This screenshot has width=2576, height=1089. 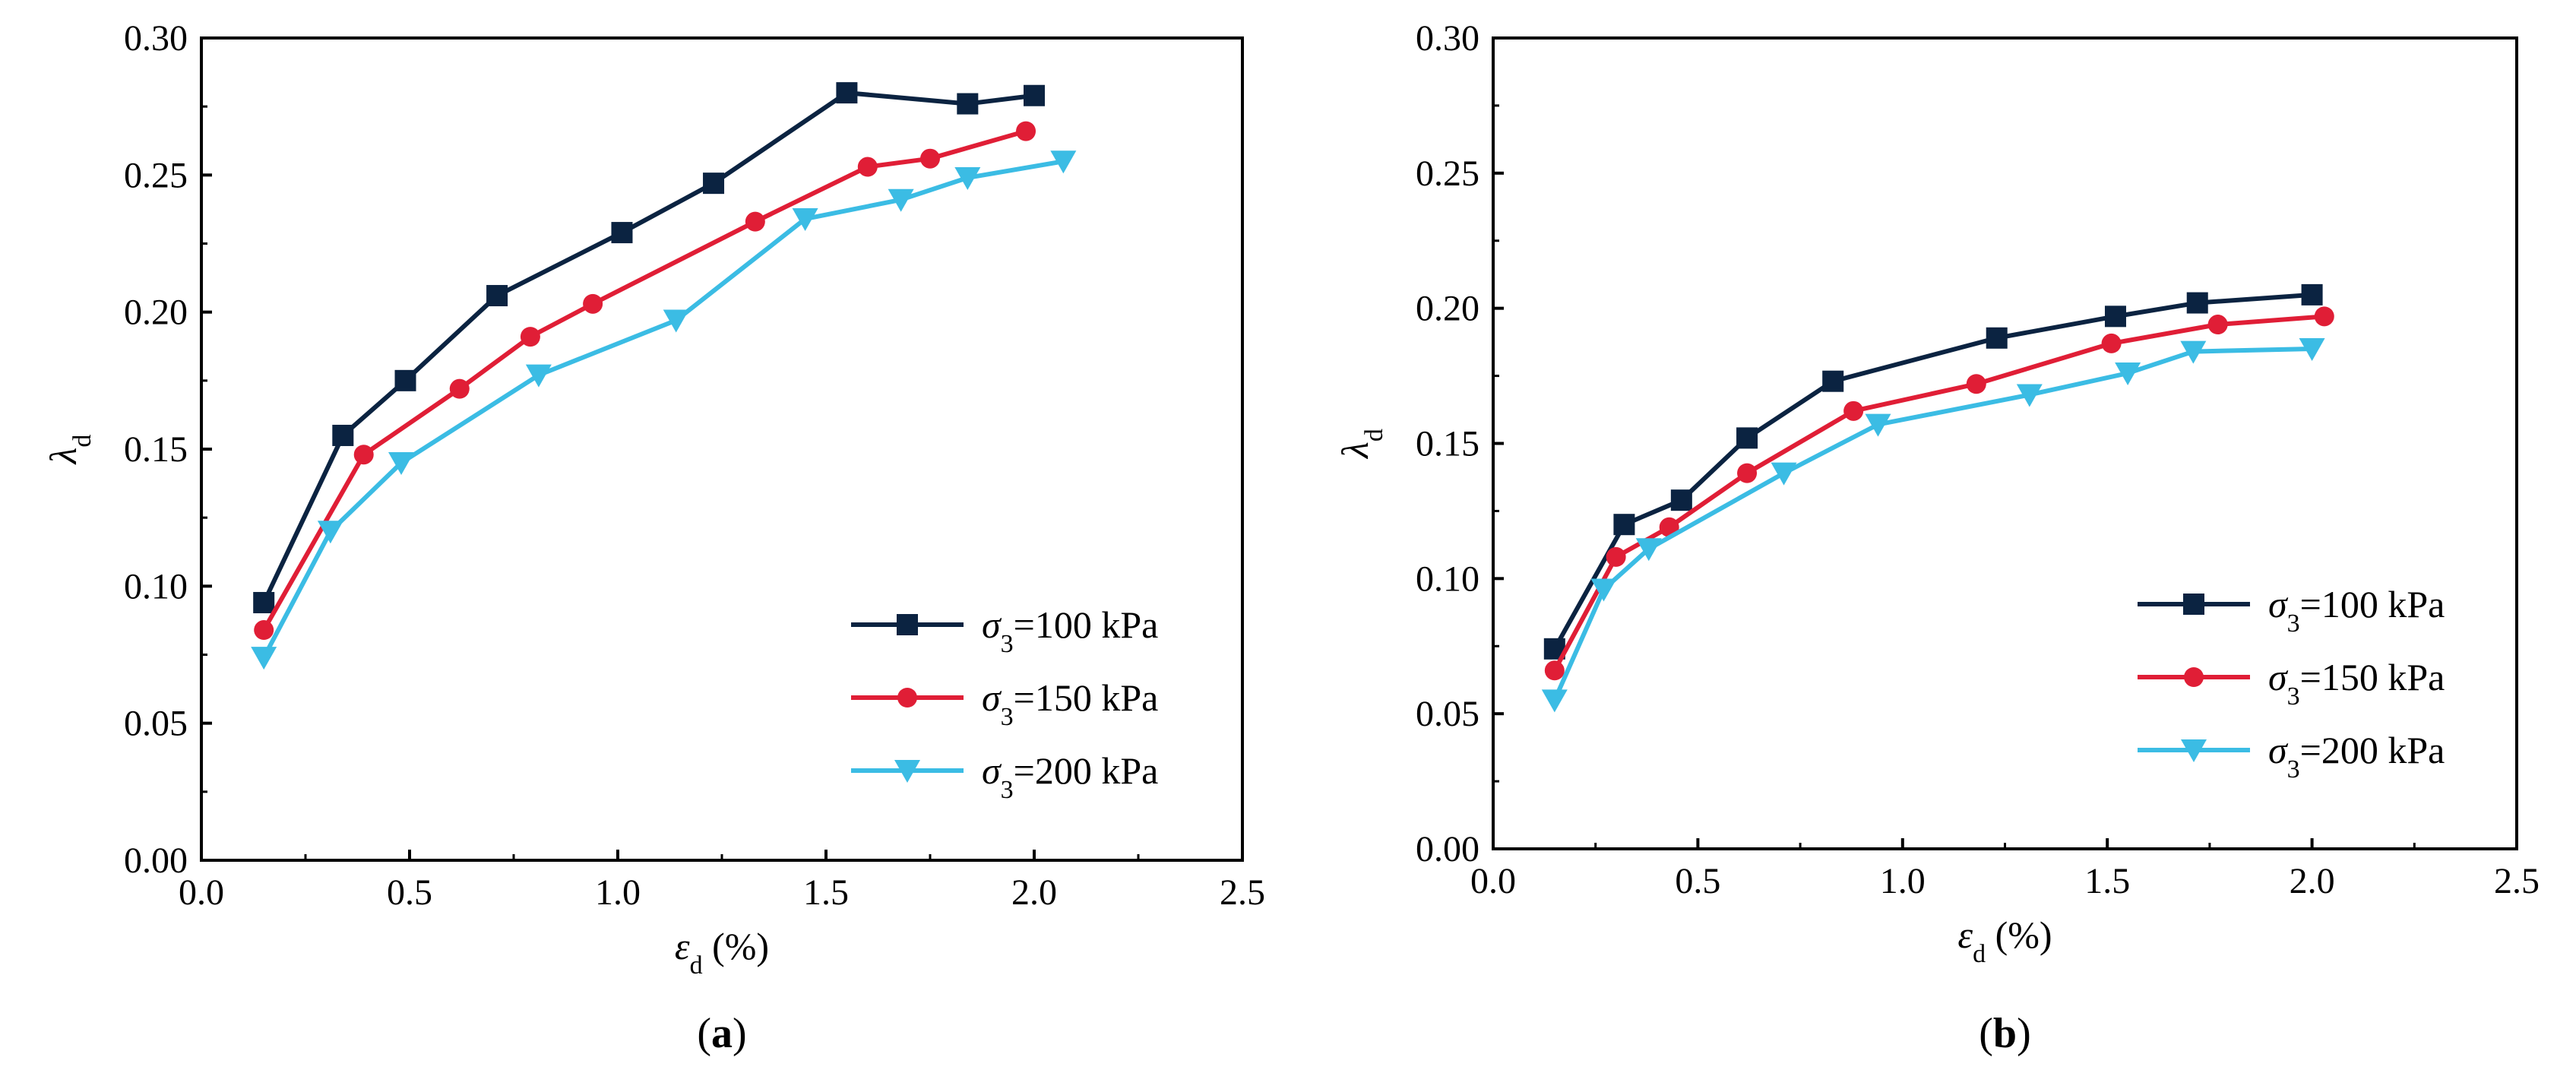 What do you see at coordinates (722, 952) in the screenshot?
I see `x-axis-title: εd (%)` at bounding box center [722, 952].